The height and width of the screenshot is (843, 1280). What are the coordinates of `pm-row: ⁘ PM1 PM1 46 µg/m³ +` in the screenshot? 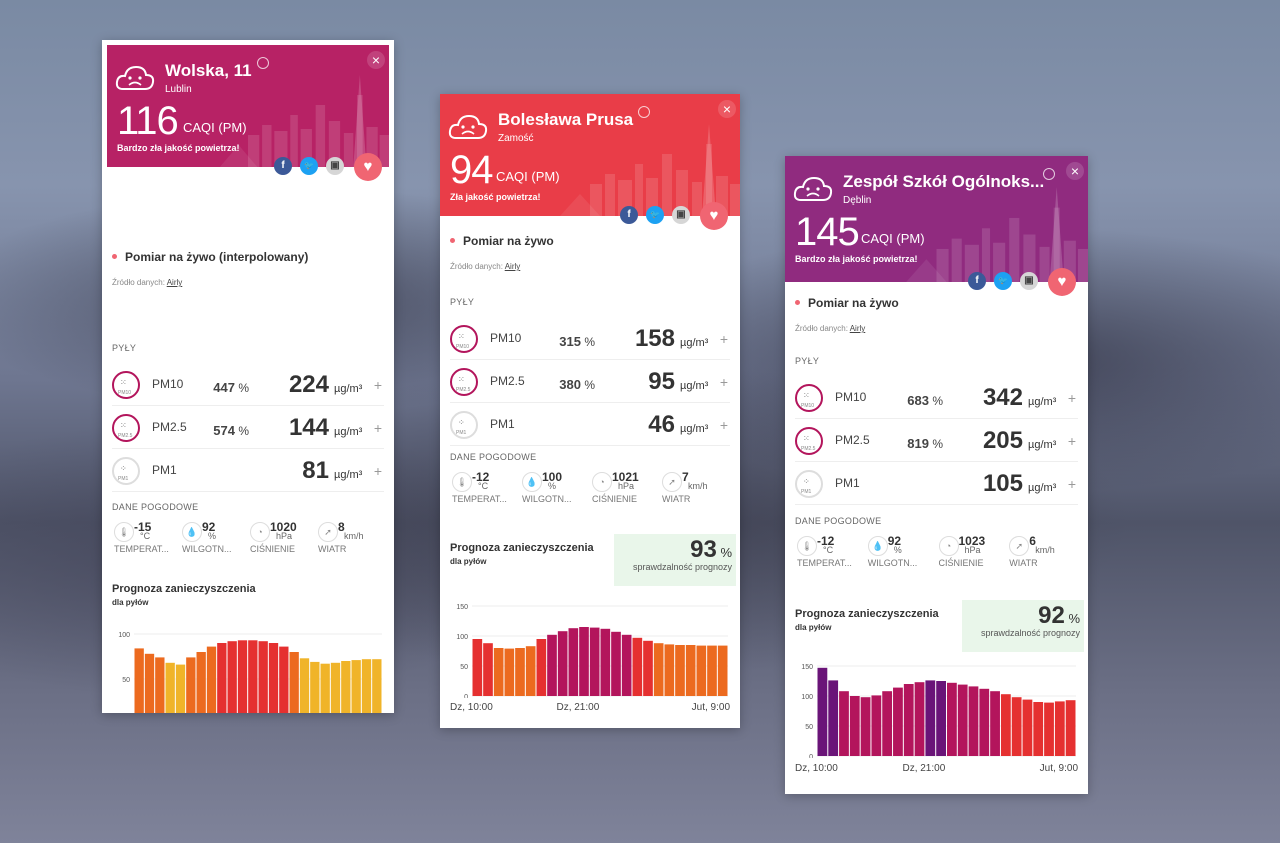 It's located at (590, 425).